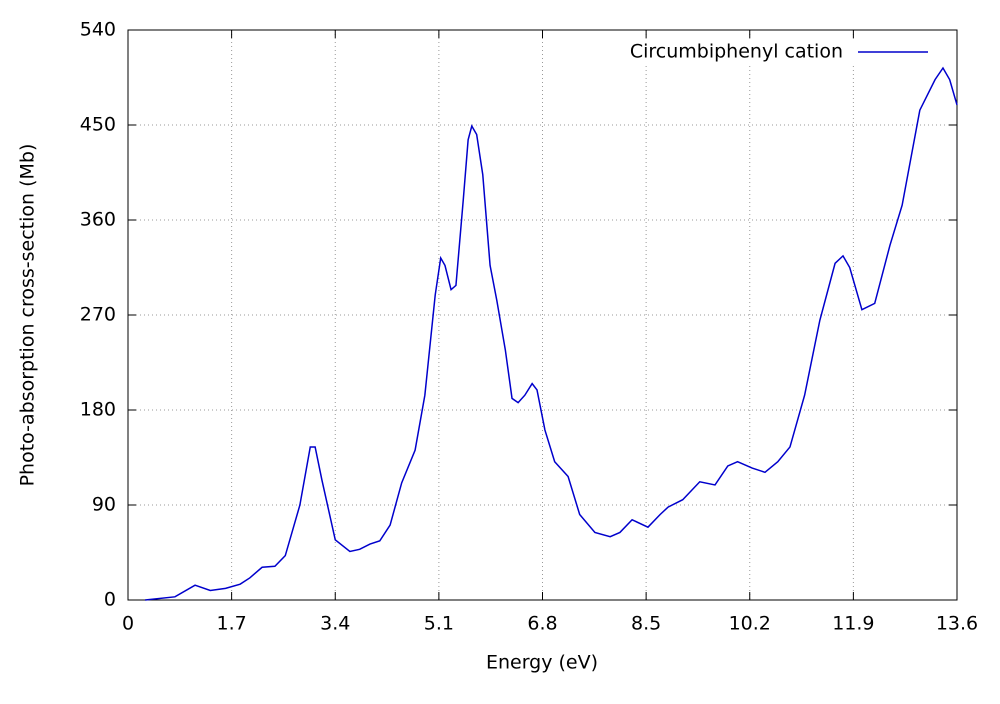 This screenshot has height=704, width=1000. What do you see at coordinates (28, 315) in the screenshot?
I see `y-axis-label: Photo-absorption cross-section (Mb)` at bounding box center [28, 315].